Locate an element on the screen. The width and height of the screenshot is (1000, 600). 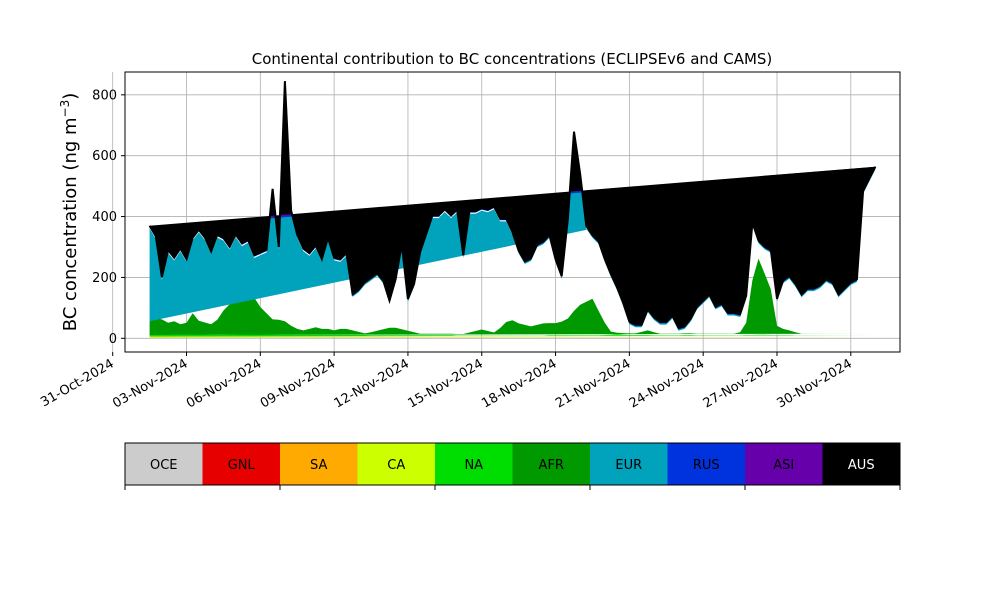
y-tick-label: 800 is located at coordinates (104, 95).